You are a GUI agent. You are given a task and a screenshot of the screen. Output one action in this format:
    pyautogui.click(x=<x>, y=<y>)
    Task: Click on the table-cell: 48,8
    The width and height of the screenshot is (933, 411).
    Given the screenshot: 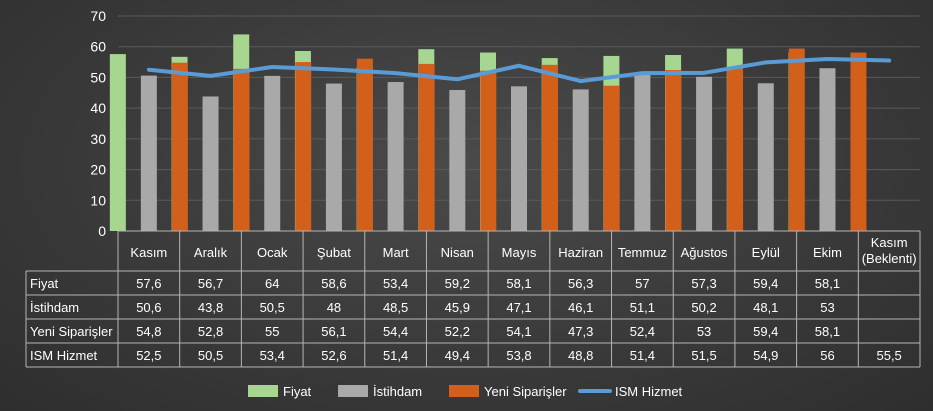 What is the action you would take?
    pyautogui.click(x=580, y=355)
    